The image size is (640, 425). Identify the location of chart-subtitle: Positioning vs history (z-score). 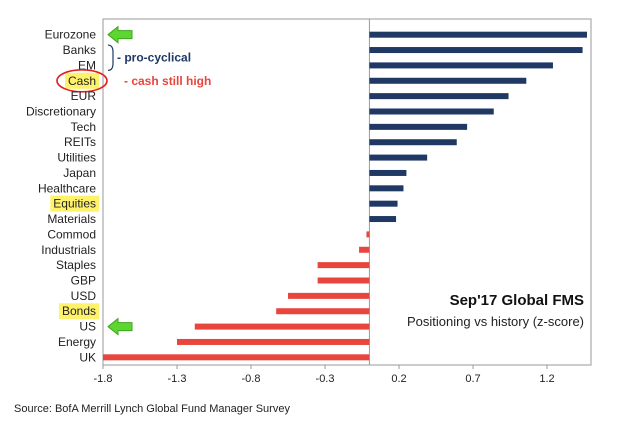
(495, 321).